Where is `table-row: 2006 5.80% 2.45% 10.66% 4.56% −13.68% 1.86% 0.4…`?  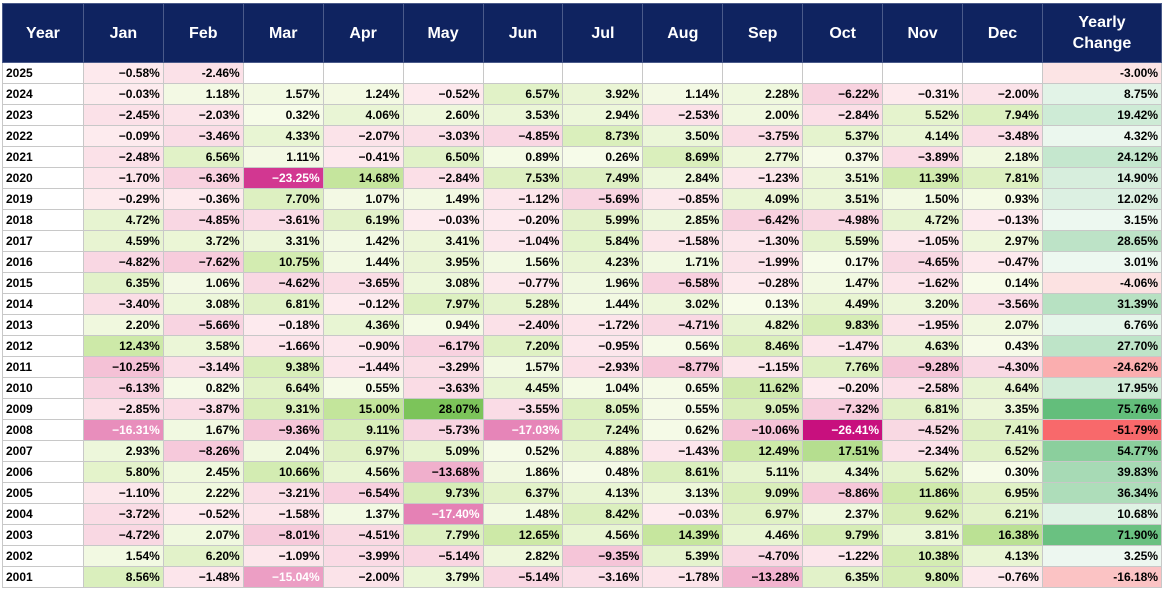 table-row: 2006 5.80% 2.45% 10.66% 4.56% −13.68% 1.86% 0.4… is located at coordinates (582, 472).